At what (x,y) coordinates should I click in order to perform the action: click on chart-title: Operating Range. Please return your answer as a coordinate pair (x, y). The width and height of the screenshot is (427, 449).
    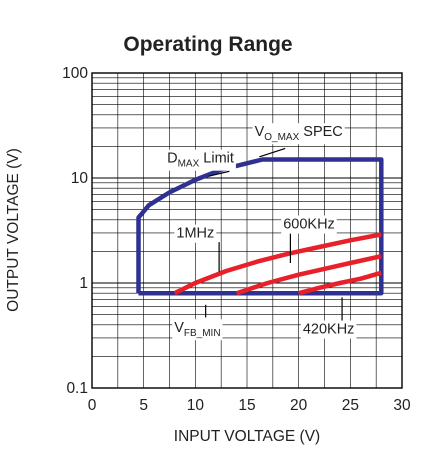
    Looking at the image, I should click on (207, 44).